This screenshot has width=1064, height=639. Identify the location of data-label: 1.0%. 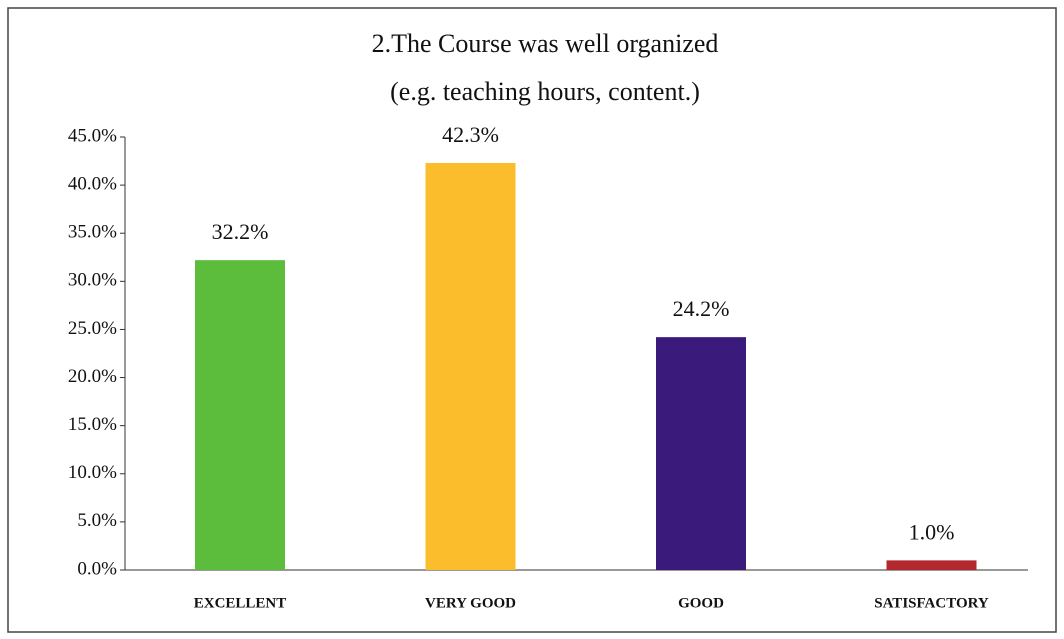
(932, 531).